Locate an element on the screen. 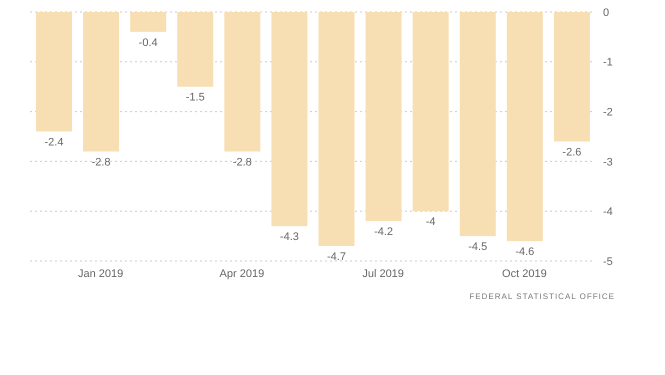 The width and height of the screenshot is (665, 375). y-tick-label: -2 is located at coordinates (608, 112).